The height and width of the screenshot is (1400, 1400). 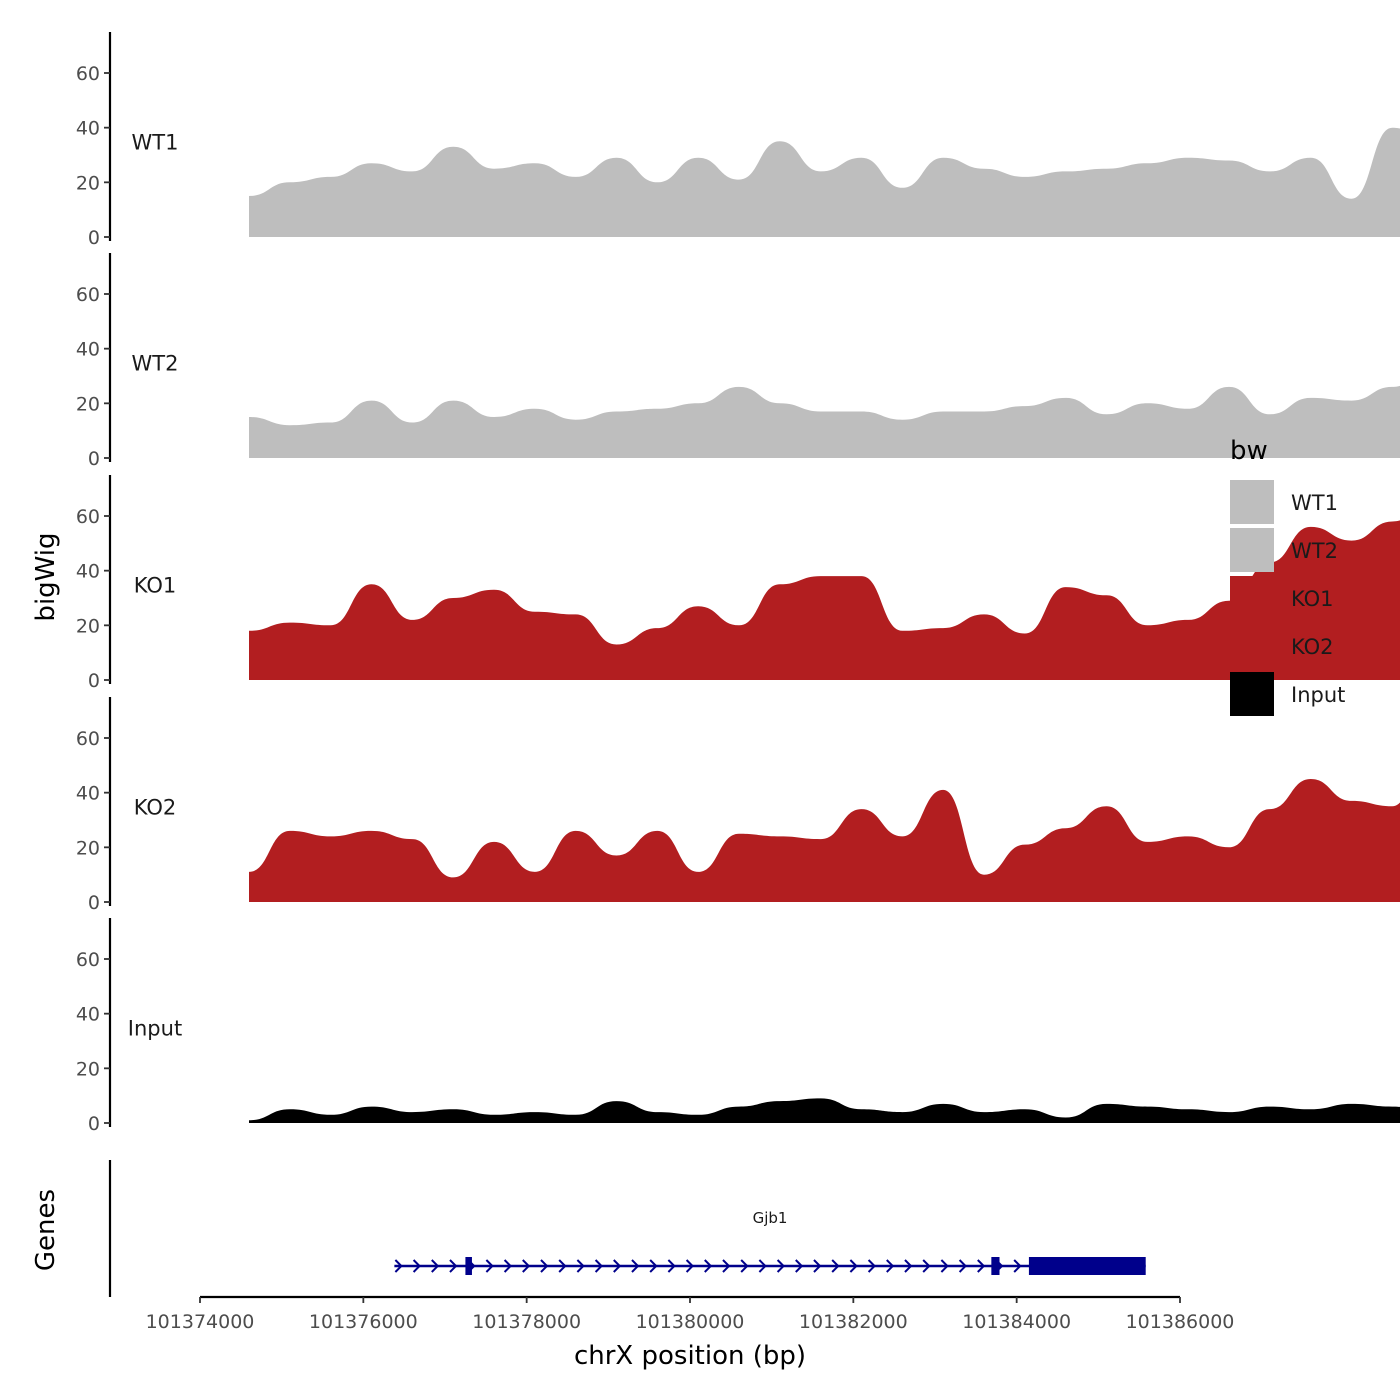 I want to click on track-wt1: 0 20 40 60 WT1, so click(x=738, y=140).